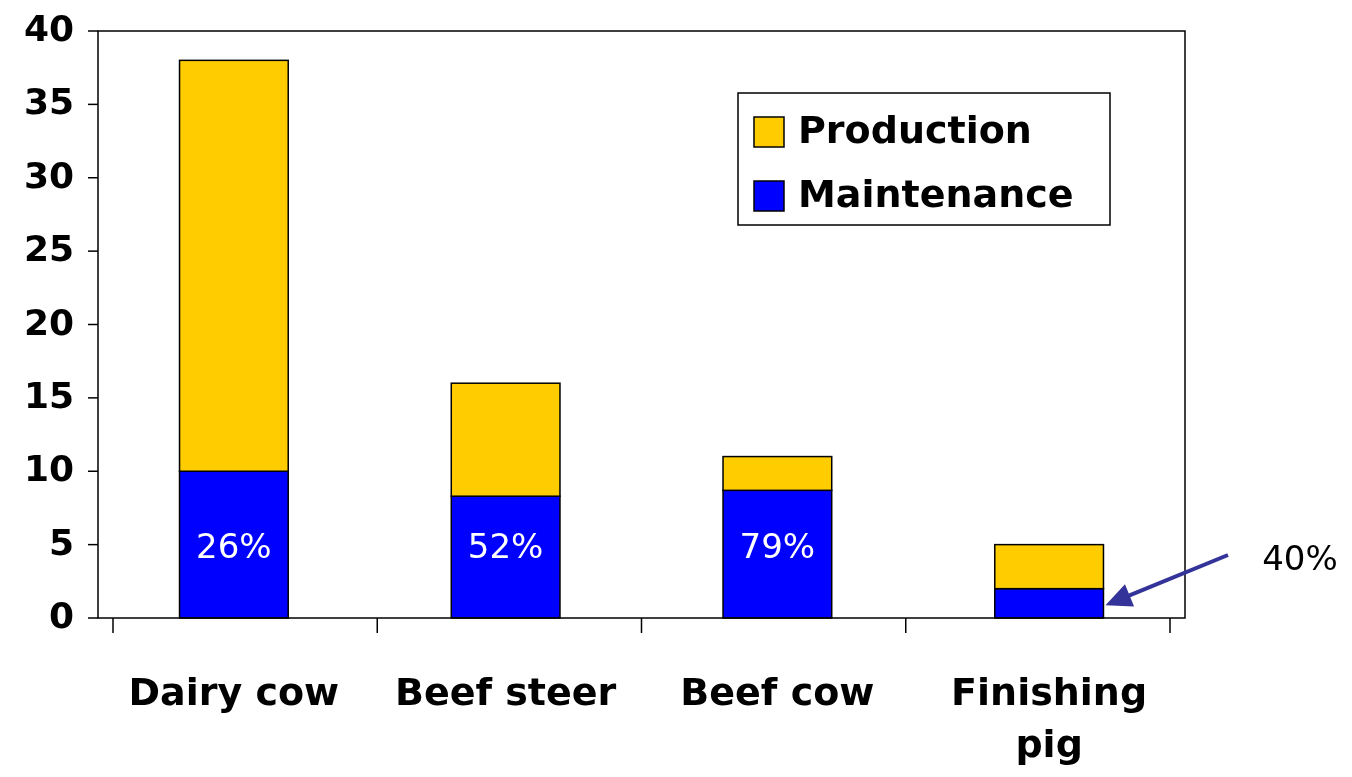  Describe the element at coordinates (61, 615) in the screenshot. I see `y-tick-label: 0` at that location.